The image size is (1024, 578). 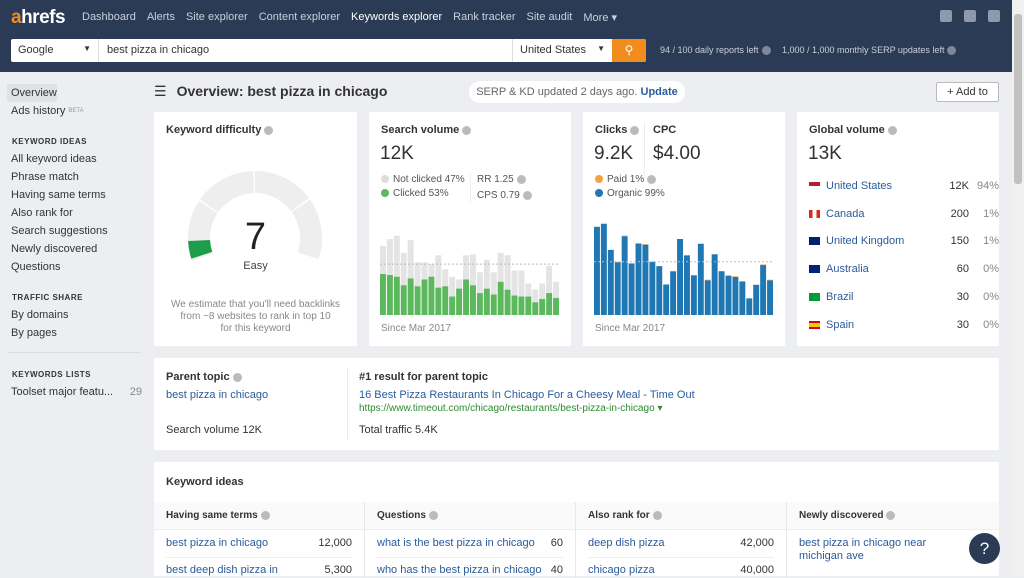 I want to click on keyword-link: what is the best pizza in chicago, so click(x=456, y=543).